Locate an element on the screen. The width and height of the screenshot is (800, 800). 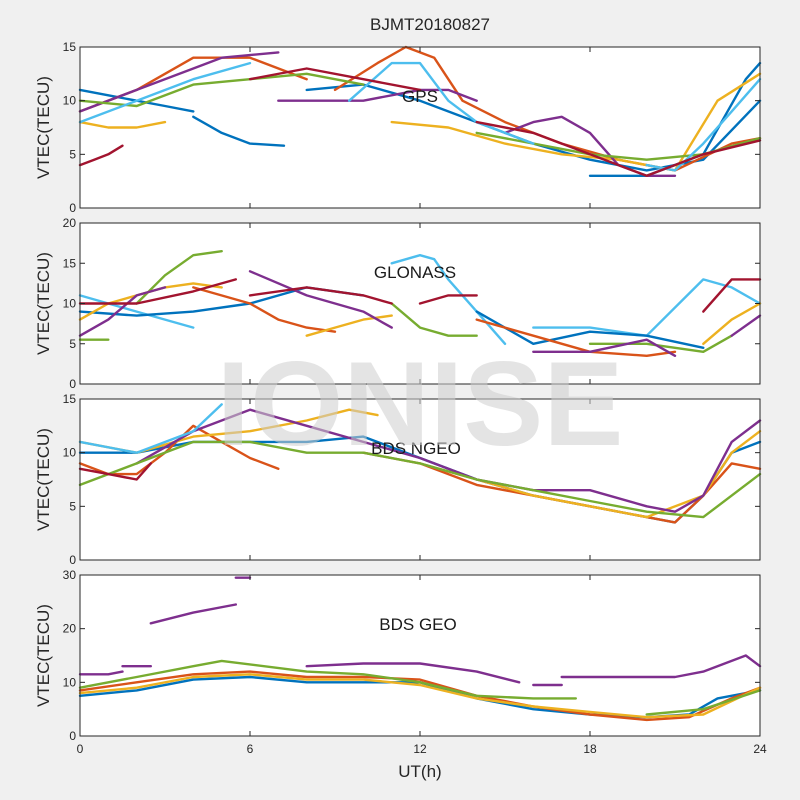
panel-label: BDS NGEO is located at coordinates (416, 448).